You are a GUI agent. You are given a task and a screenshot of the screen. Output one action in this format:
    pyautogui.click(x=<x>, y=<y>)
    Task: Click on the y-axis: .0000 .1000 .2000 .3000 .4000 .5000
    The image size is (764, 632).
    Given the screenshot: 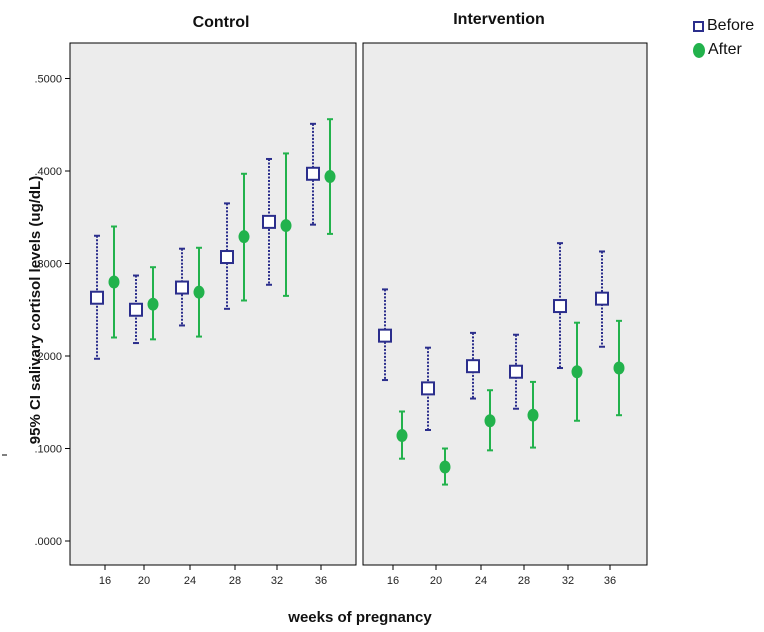 What is the action you would take?
    pyautogui.click(x=52, y=311)
    